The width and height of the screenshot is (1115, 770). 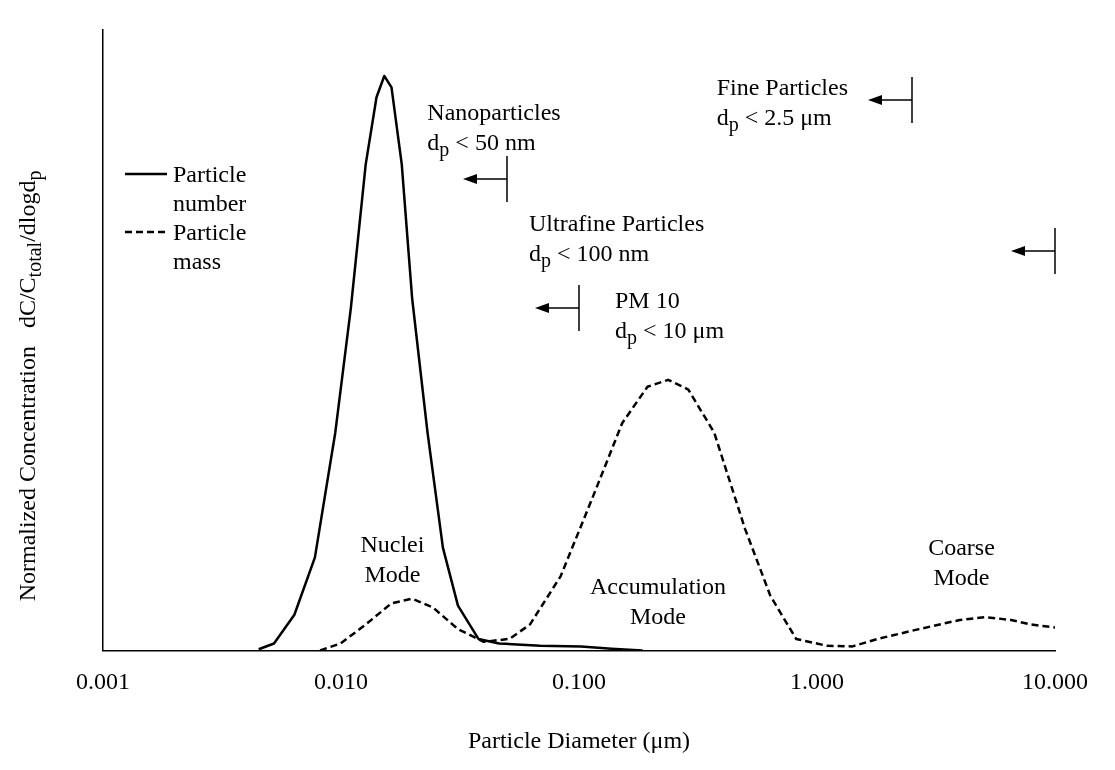 What do you see at coordinates (210, 247) in the screenshot?
I see `legend-label: Particle mass` at bounding box center [210, 247].